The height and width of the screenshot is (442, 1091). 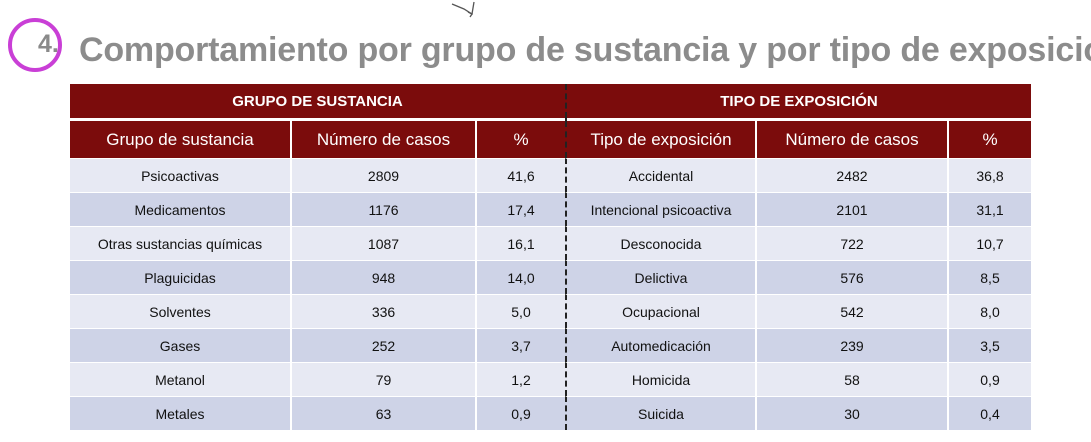 What do you see at coordinates (660, 345) in the screenshot?
I see `table-cell: Automedicación` at bounding box center [660, 345].